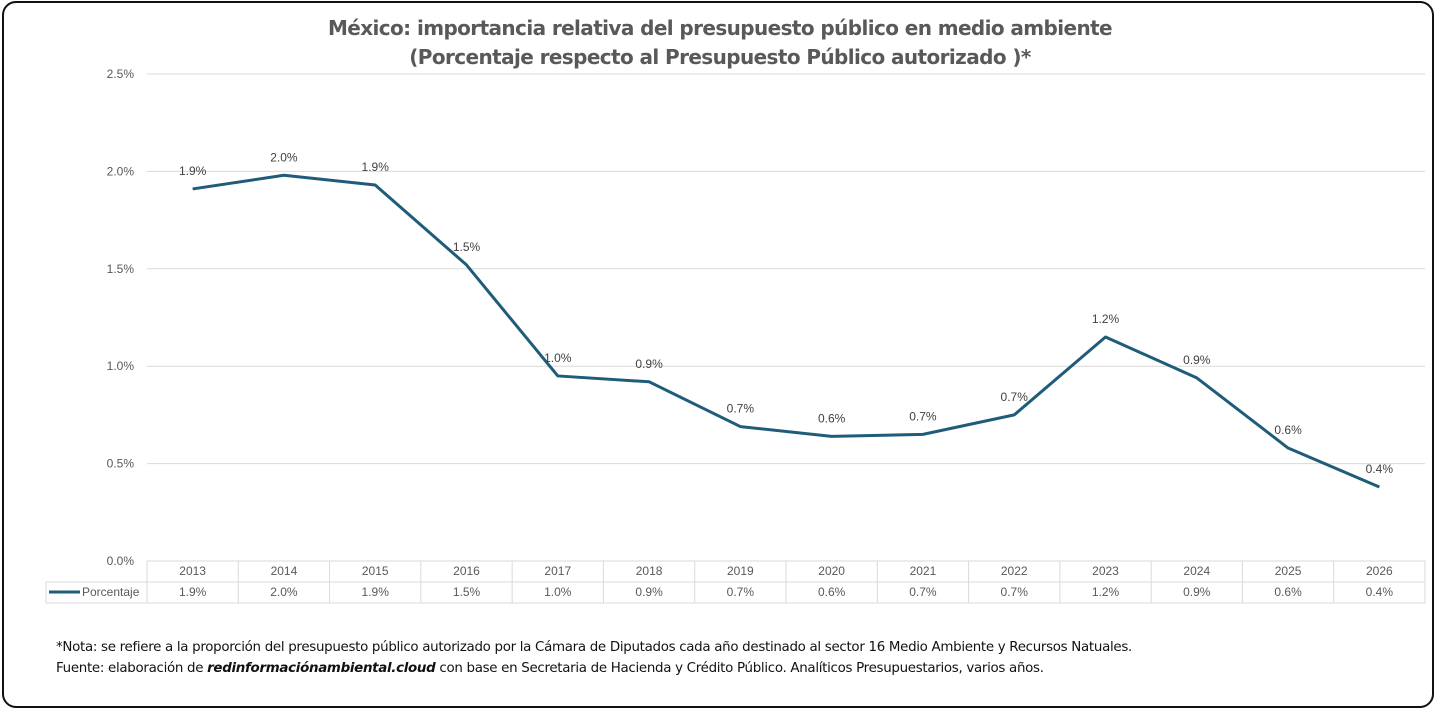  I want to click on y-tick-label: 2.0%, so click(121, 171).